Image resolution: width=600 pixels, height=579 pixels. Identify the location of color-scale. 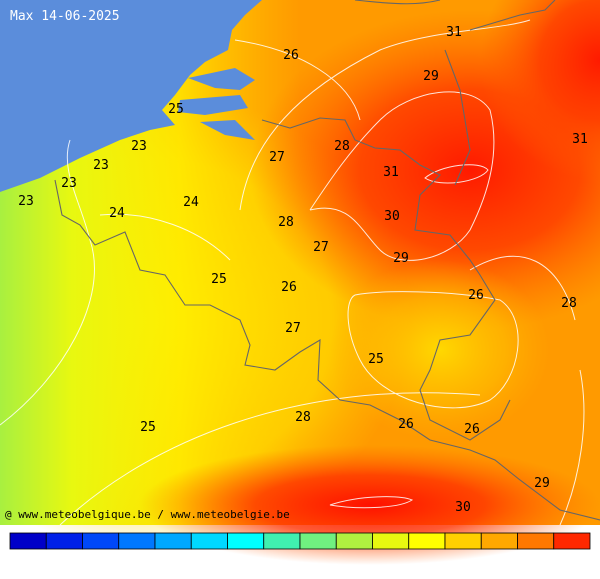
(300, 541).